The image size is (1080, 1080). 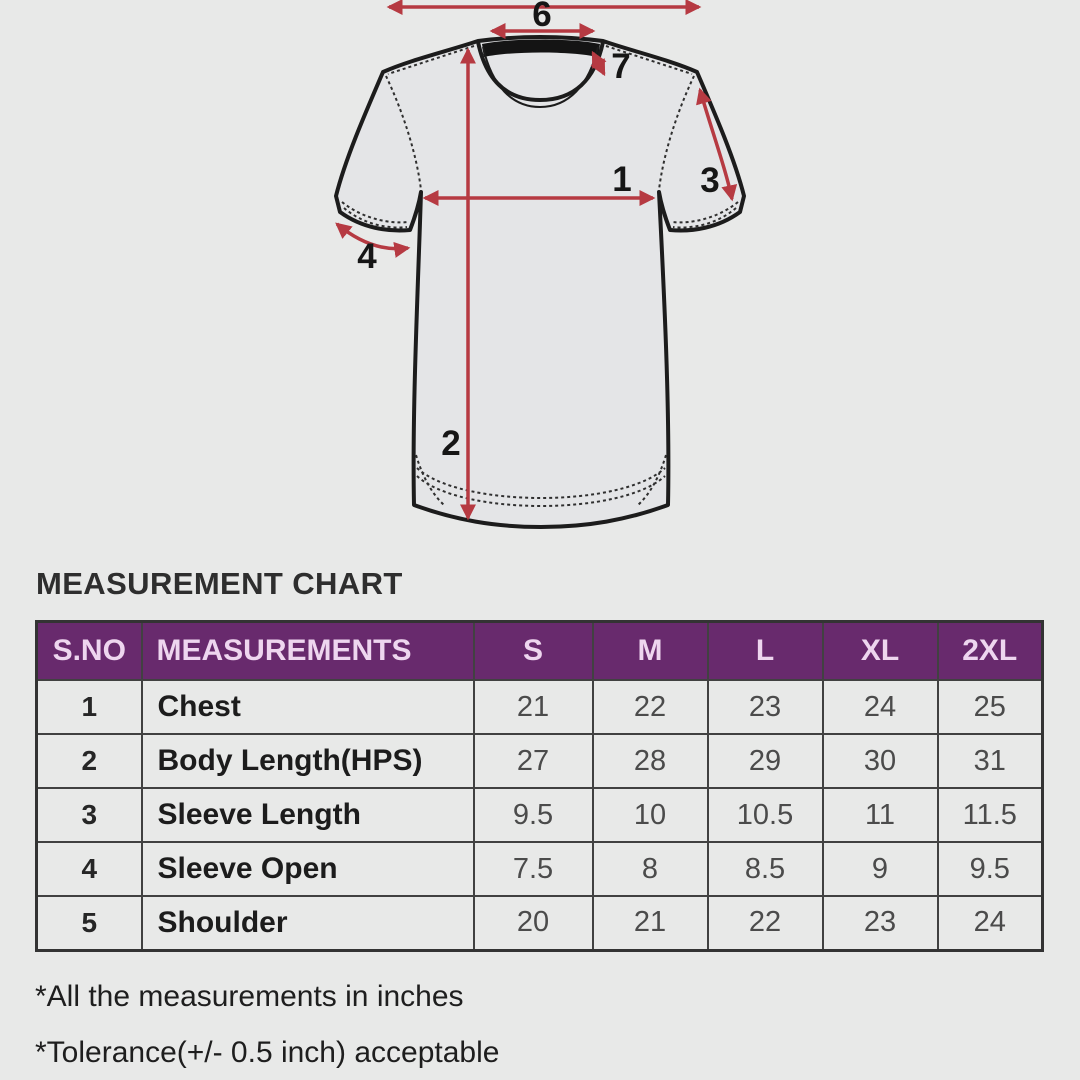 What do you see at coordinates (765, 761) in the screenshot?
I see `cell-value: 29` at bounding box center [765, 761].